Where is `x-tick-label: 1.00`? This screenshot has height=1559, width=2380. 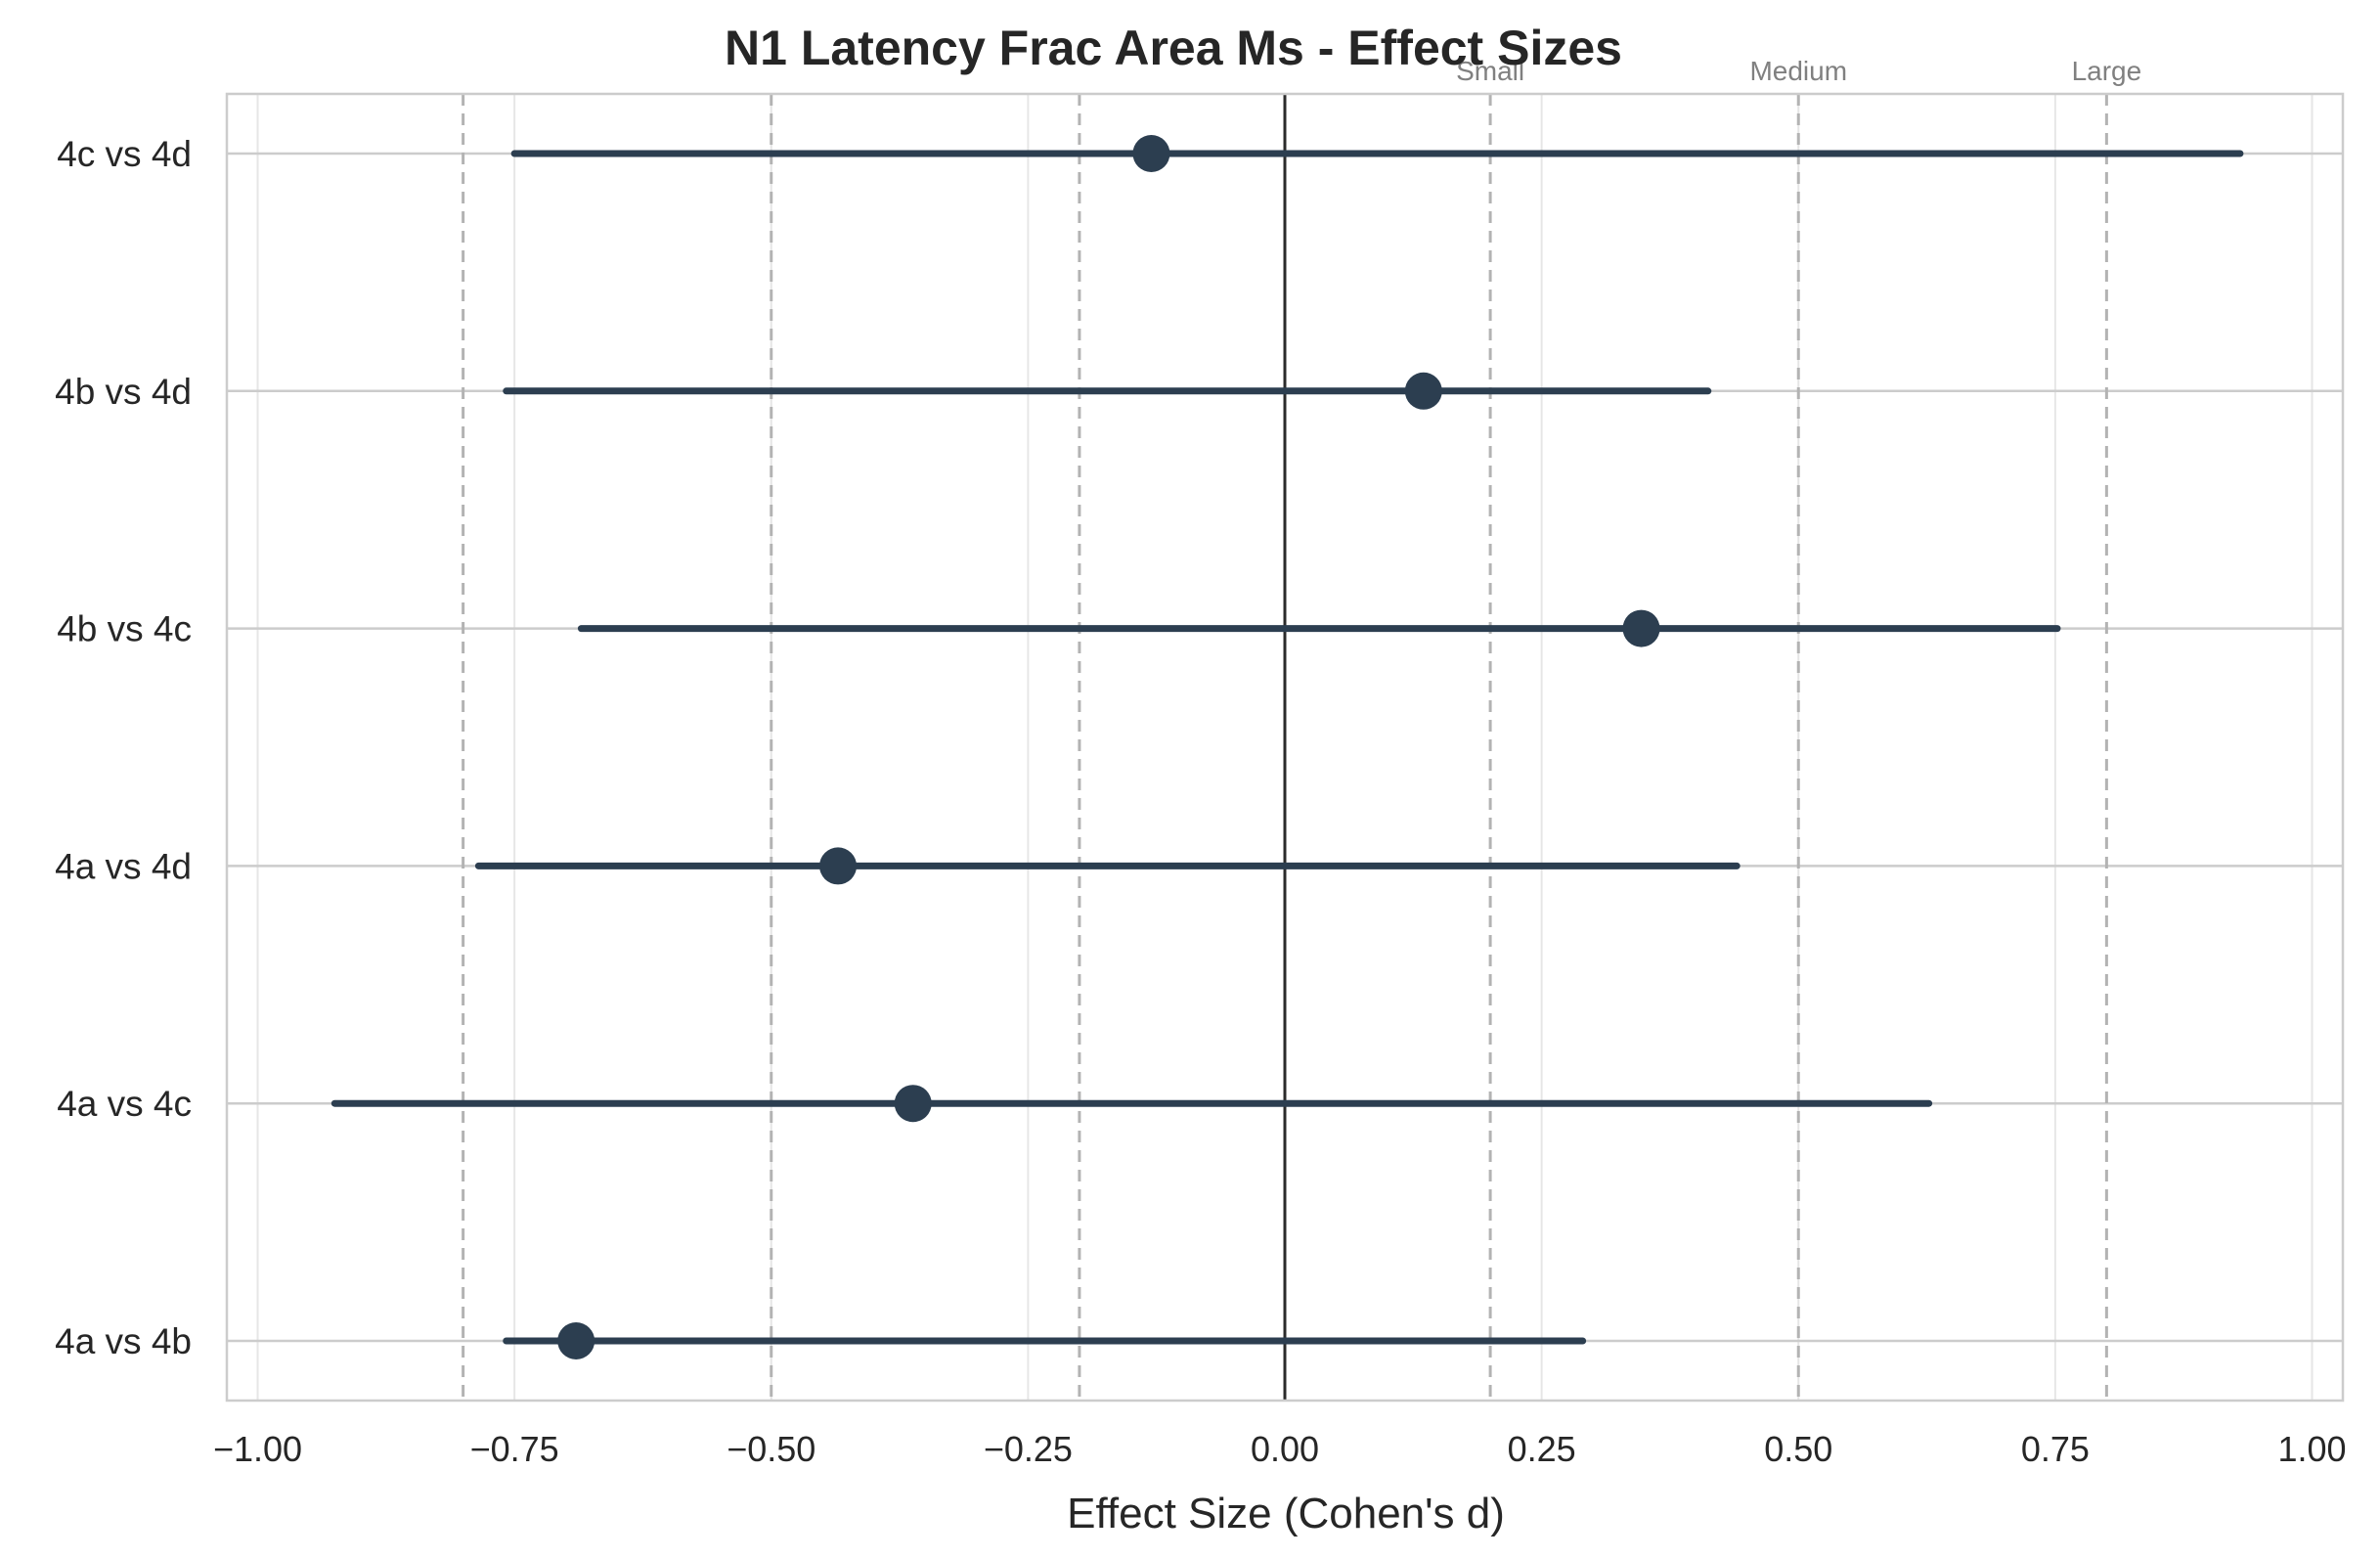 x-tick-label: 1.00 is located at coordinates (2311, 1449).